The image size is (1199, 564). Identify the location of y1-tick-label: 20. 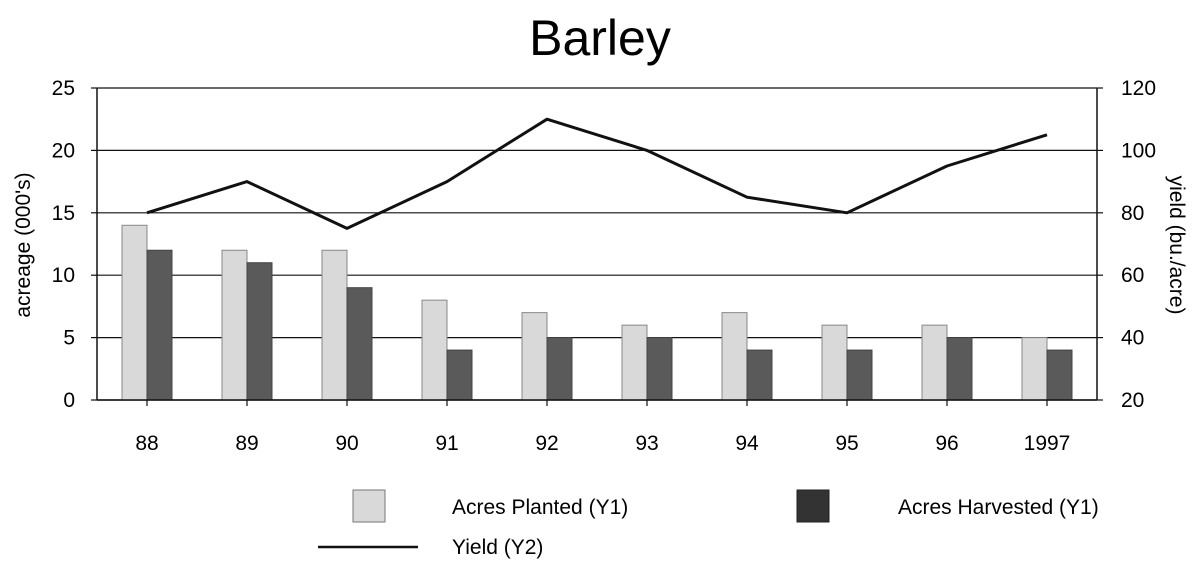
(63, 150).